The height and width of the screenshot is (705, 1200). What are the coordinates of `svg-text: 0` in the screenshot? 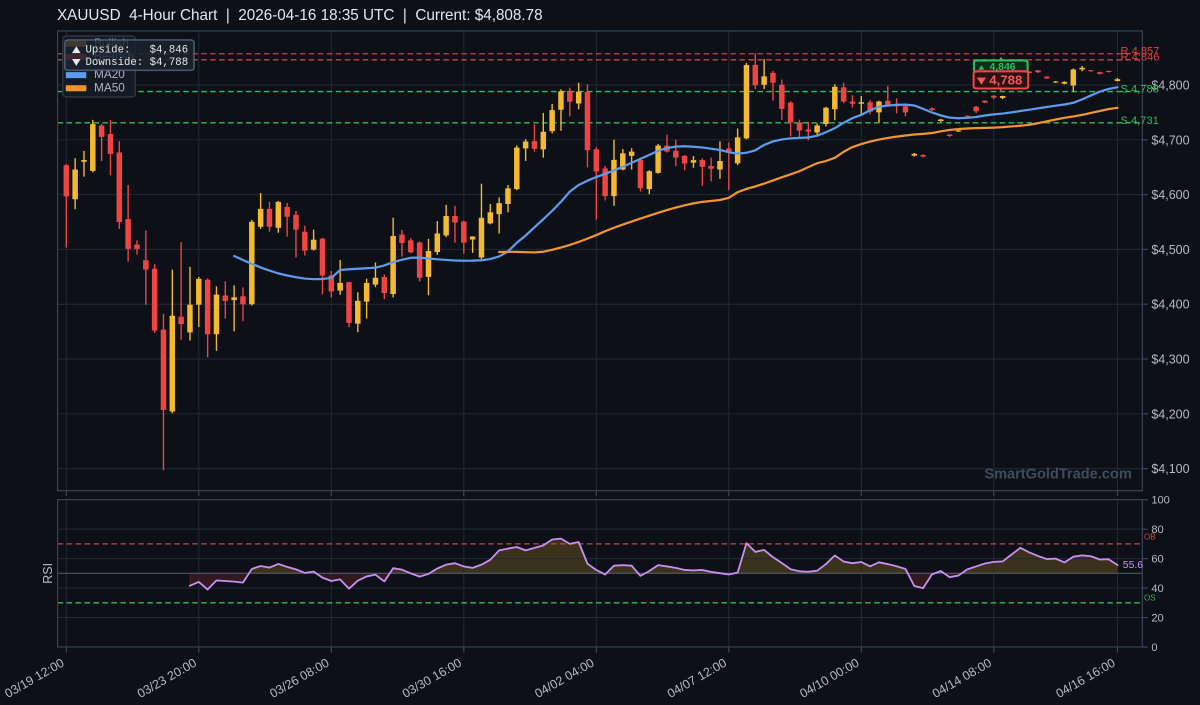 It's located at (1154, 648).